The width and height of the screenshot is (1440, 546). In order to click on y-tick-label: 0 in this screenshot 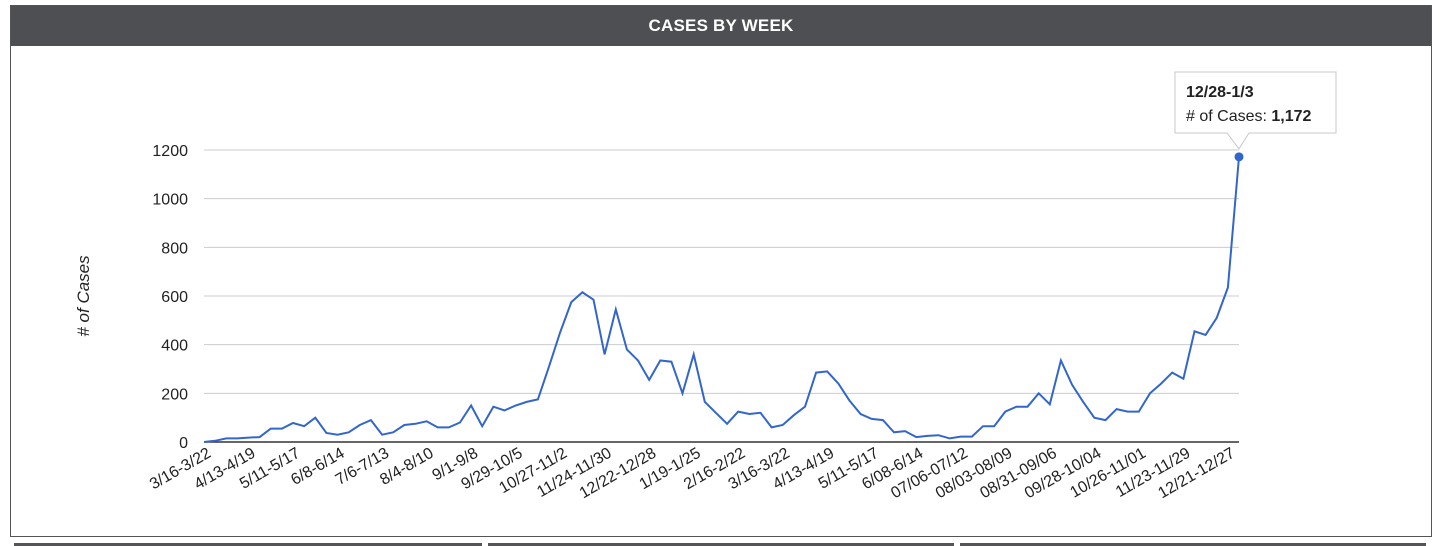, I will do `click(183, 443)`.